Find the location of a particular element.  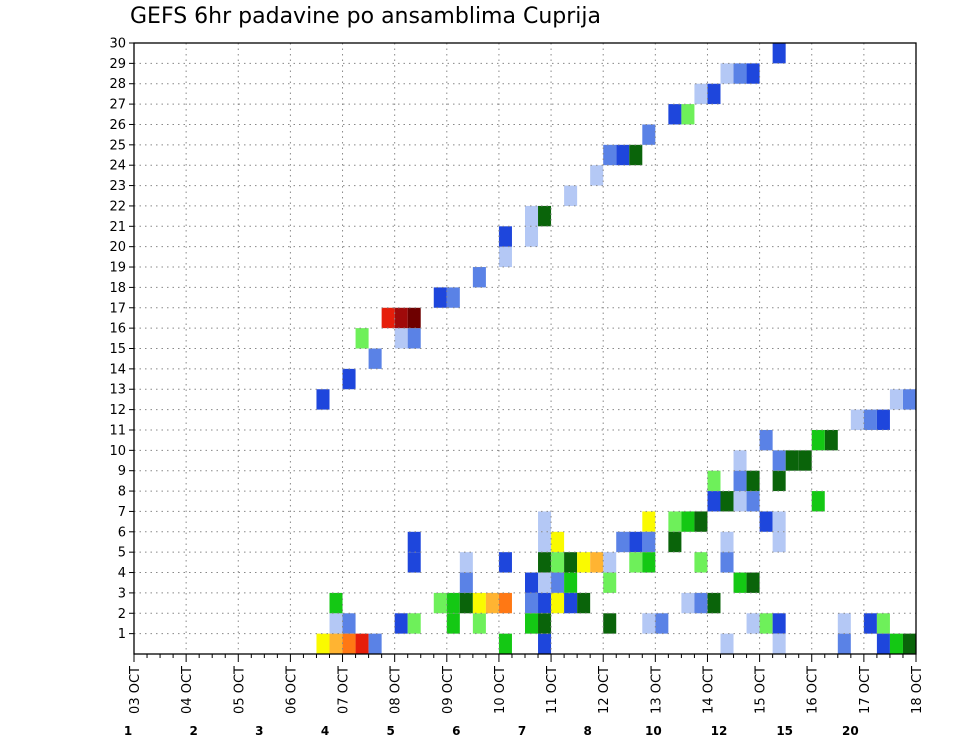

x-tick-label: 10 OCT is located at coordinates (500, 690).